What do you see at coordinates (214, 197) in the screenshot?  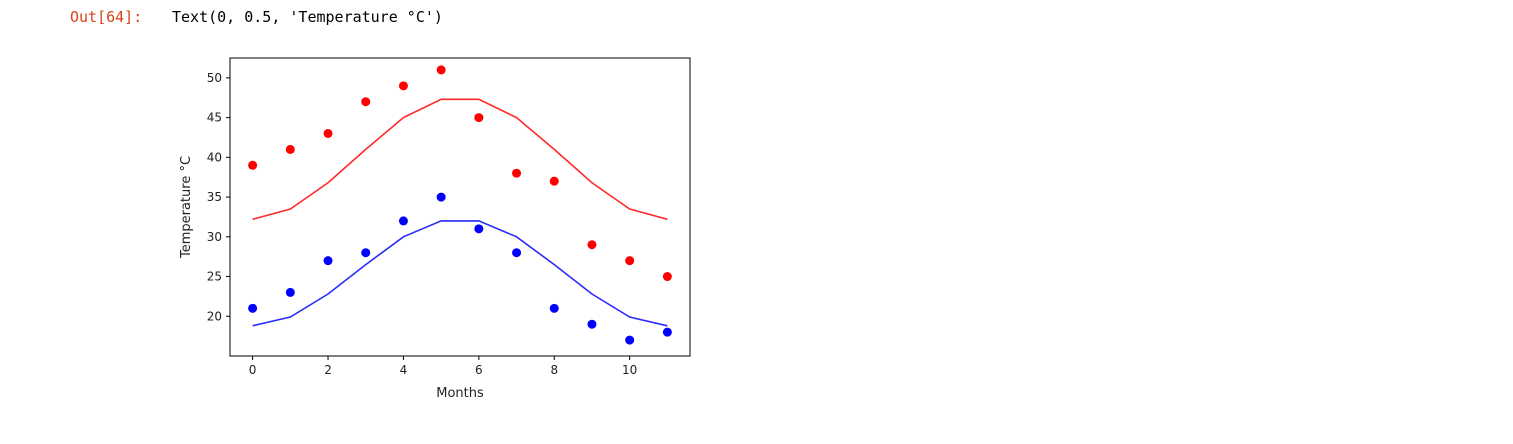 I see `y-tick-label-35: 35` at bounding box center [214, 197].